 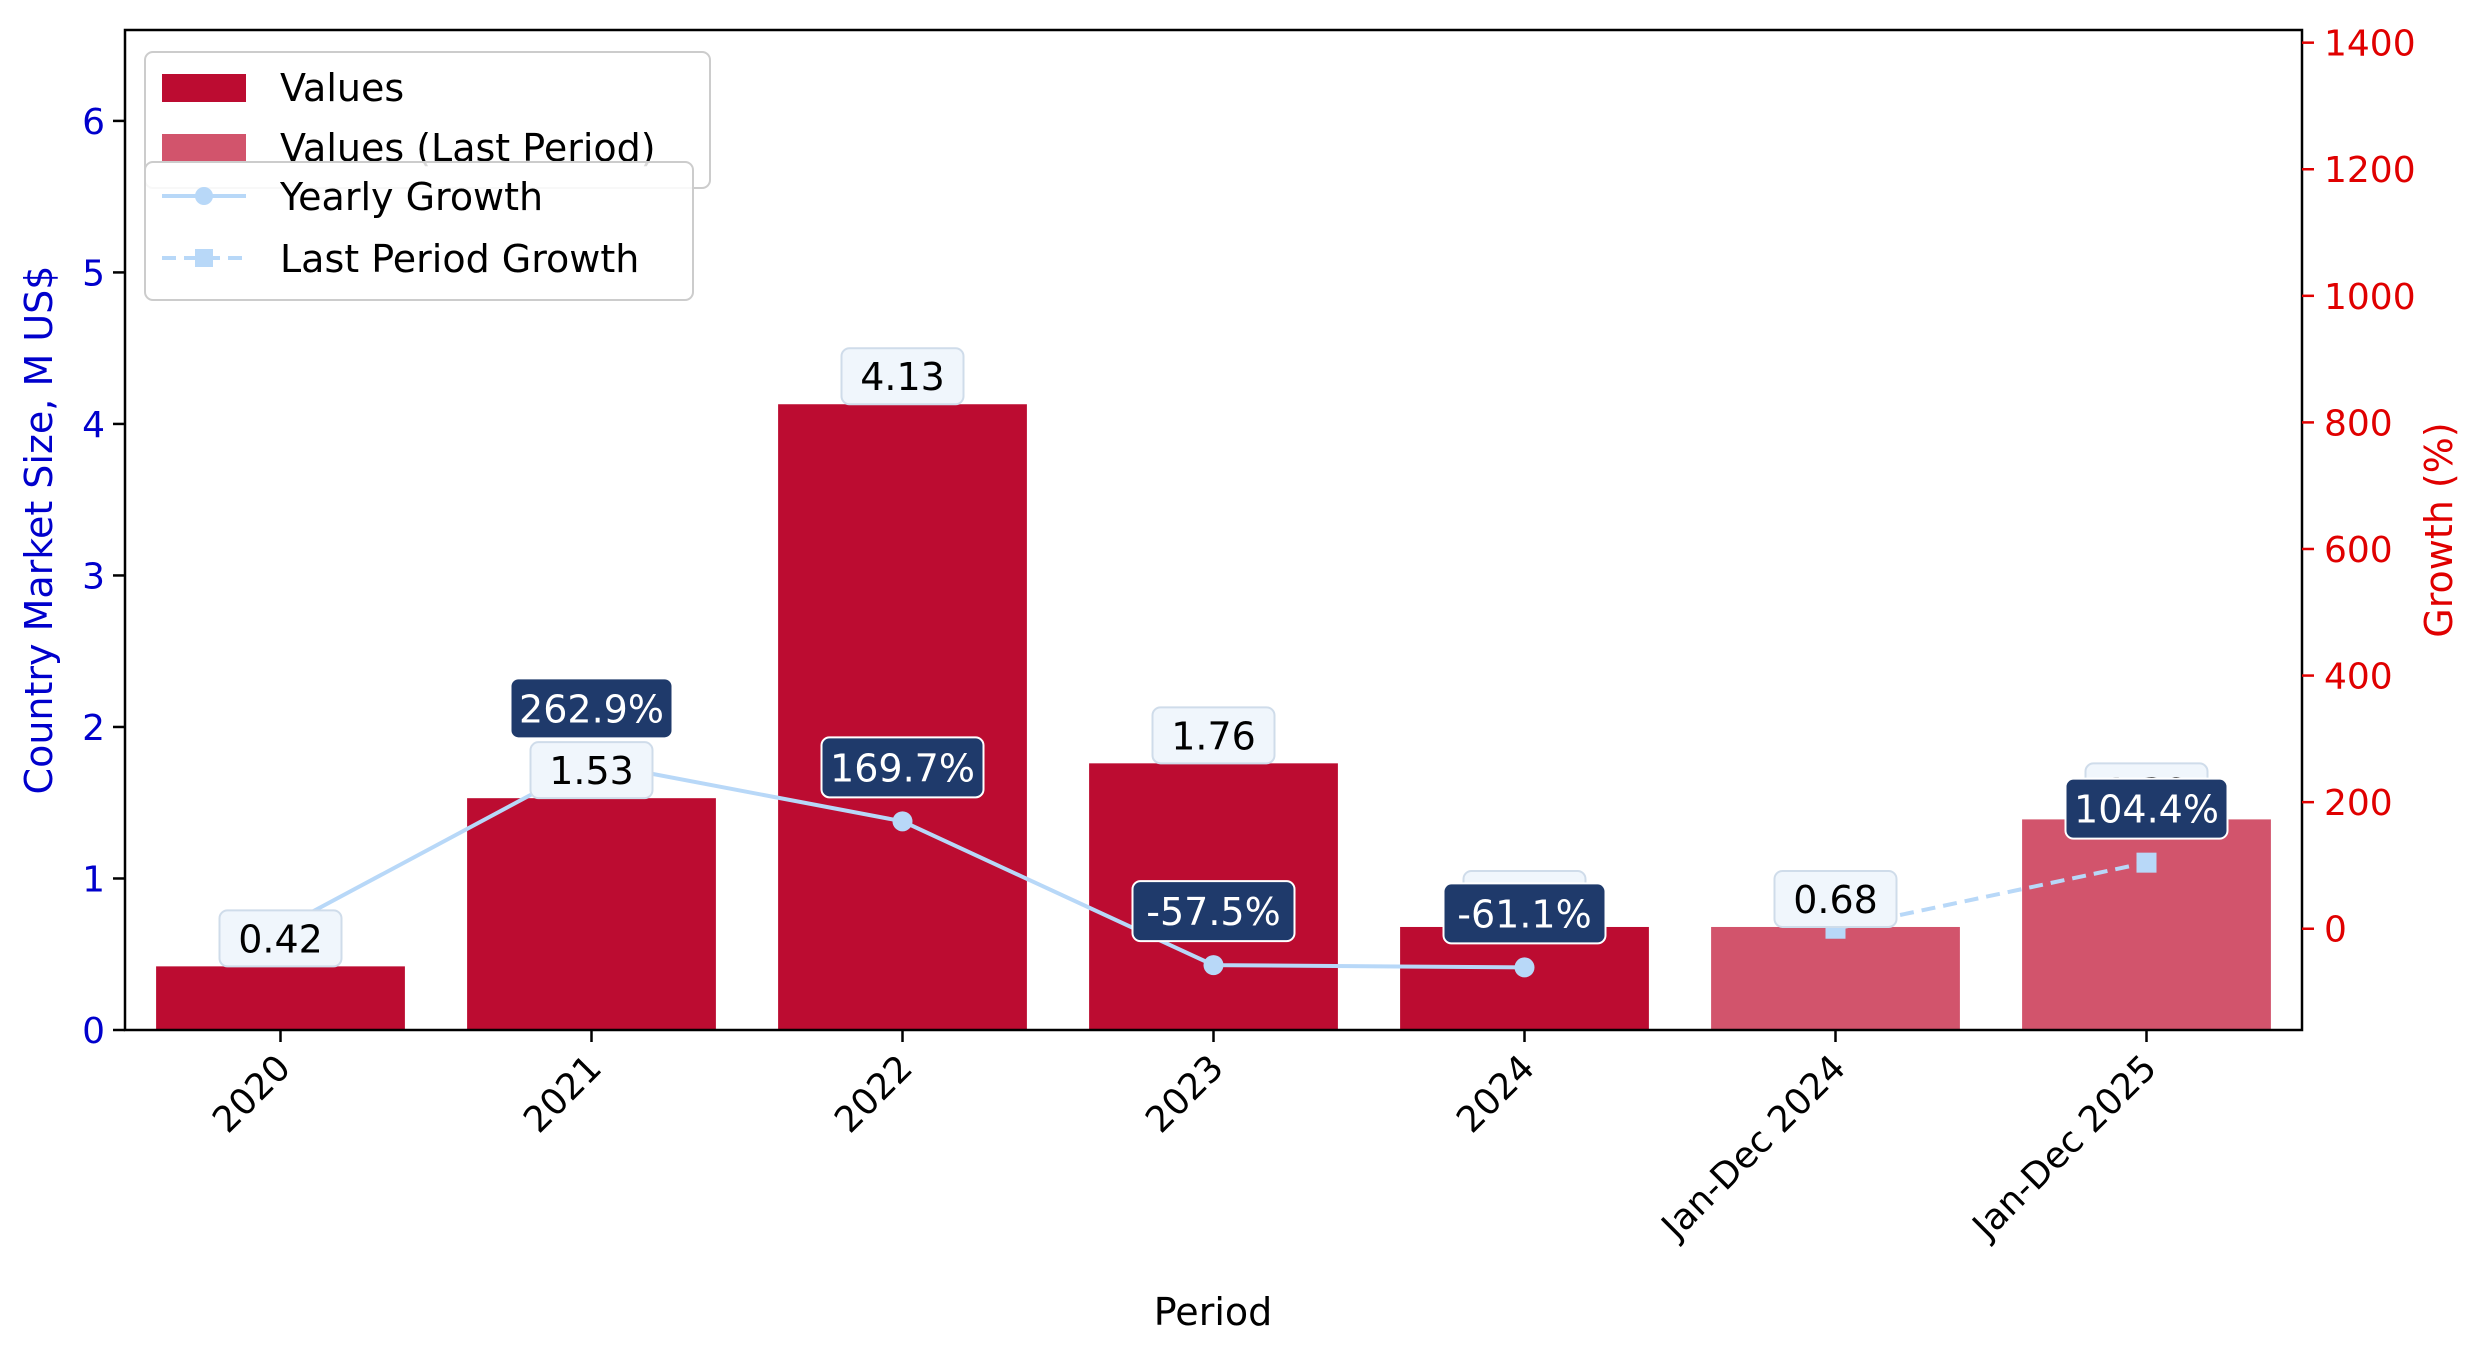 What do you see at coordinates (342, 88) in the screenshot?
I see `legend-label-values: Values` at bounding box center [342, 88].